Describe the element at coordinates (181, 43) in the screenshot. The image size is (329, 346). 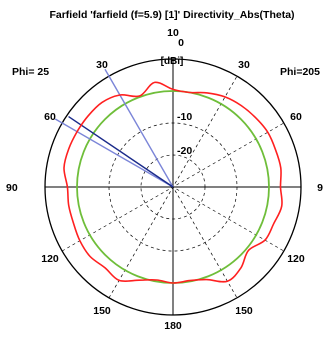
I see `angle-tick-label: 0` at that location.